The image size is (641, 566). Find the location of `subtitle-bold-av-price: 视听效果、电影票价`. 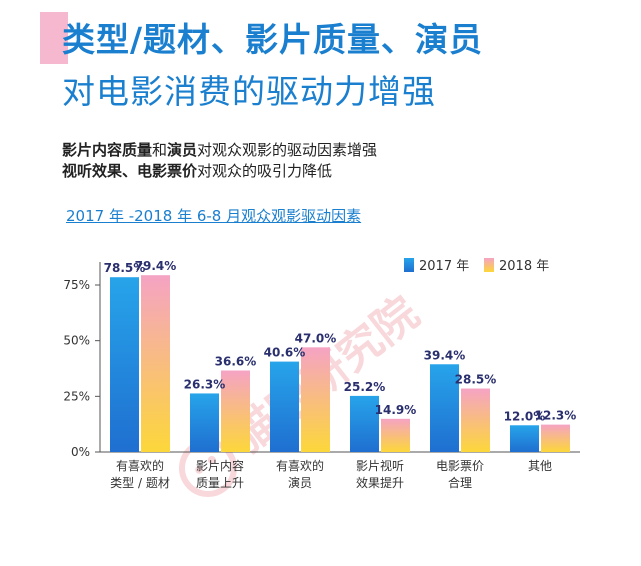

subtitle-bold-av-price: 视听效果、电影票价 is located at coordinates (130, 171).